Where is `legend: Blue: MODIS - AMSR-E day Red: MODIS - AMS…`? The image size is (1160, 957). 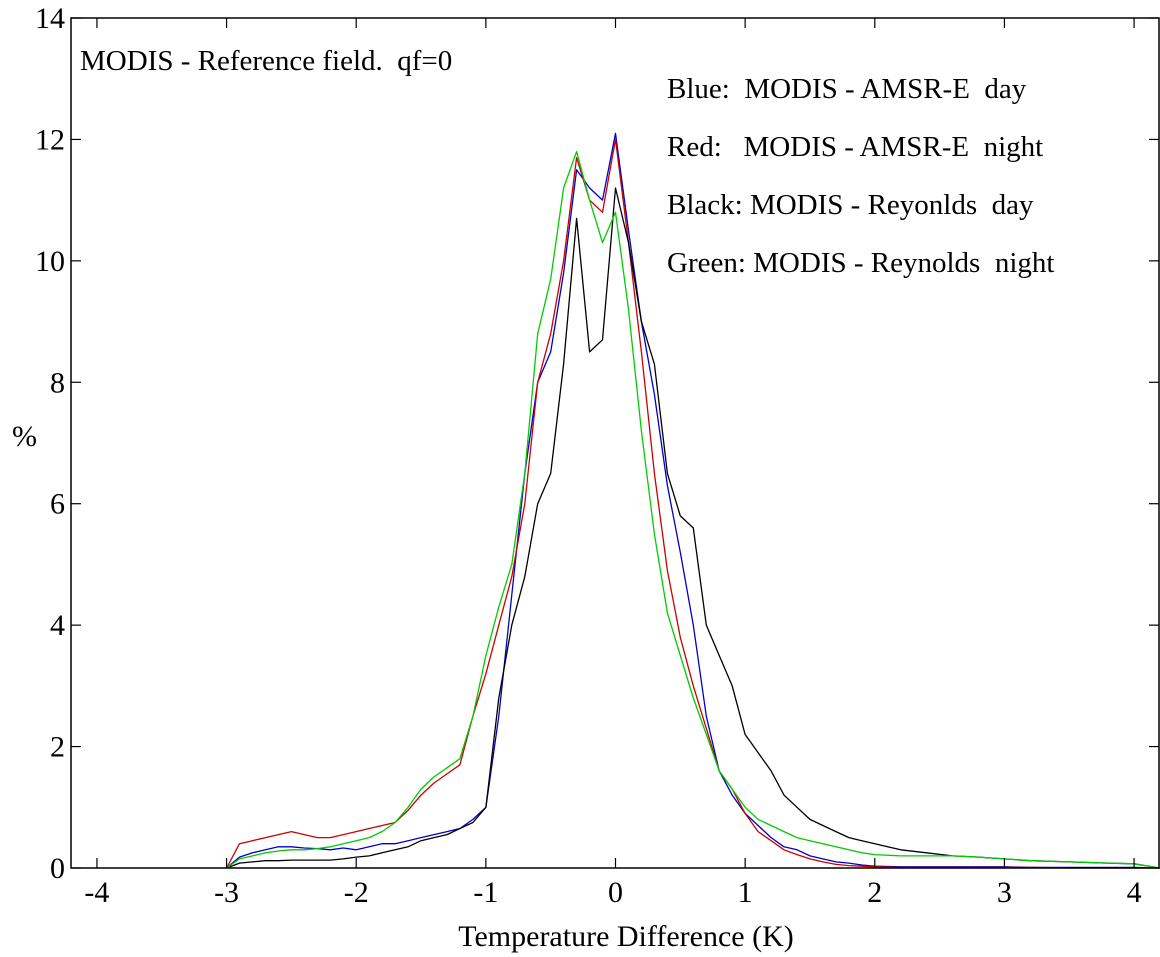 legend: Blue: MODIS - AMSR-E day Red: MODIS - AMS… is located at coordinates (860, 176).